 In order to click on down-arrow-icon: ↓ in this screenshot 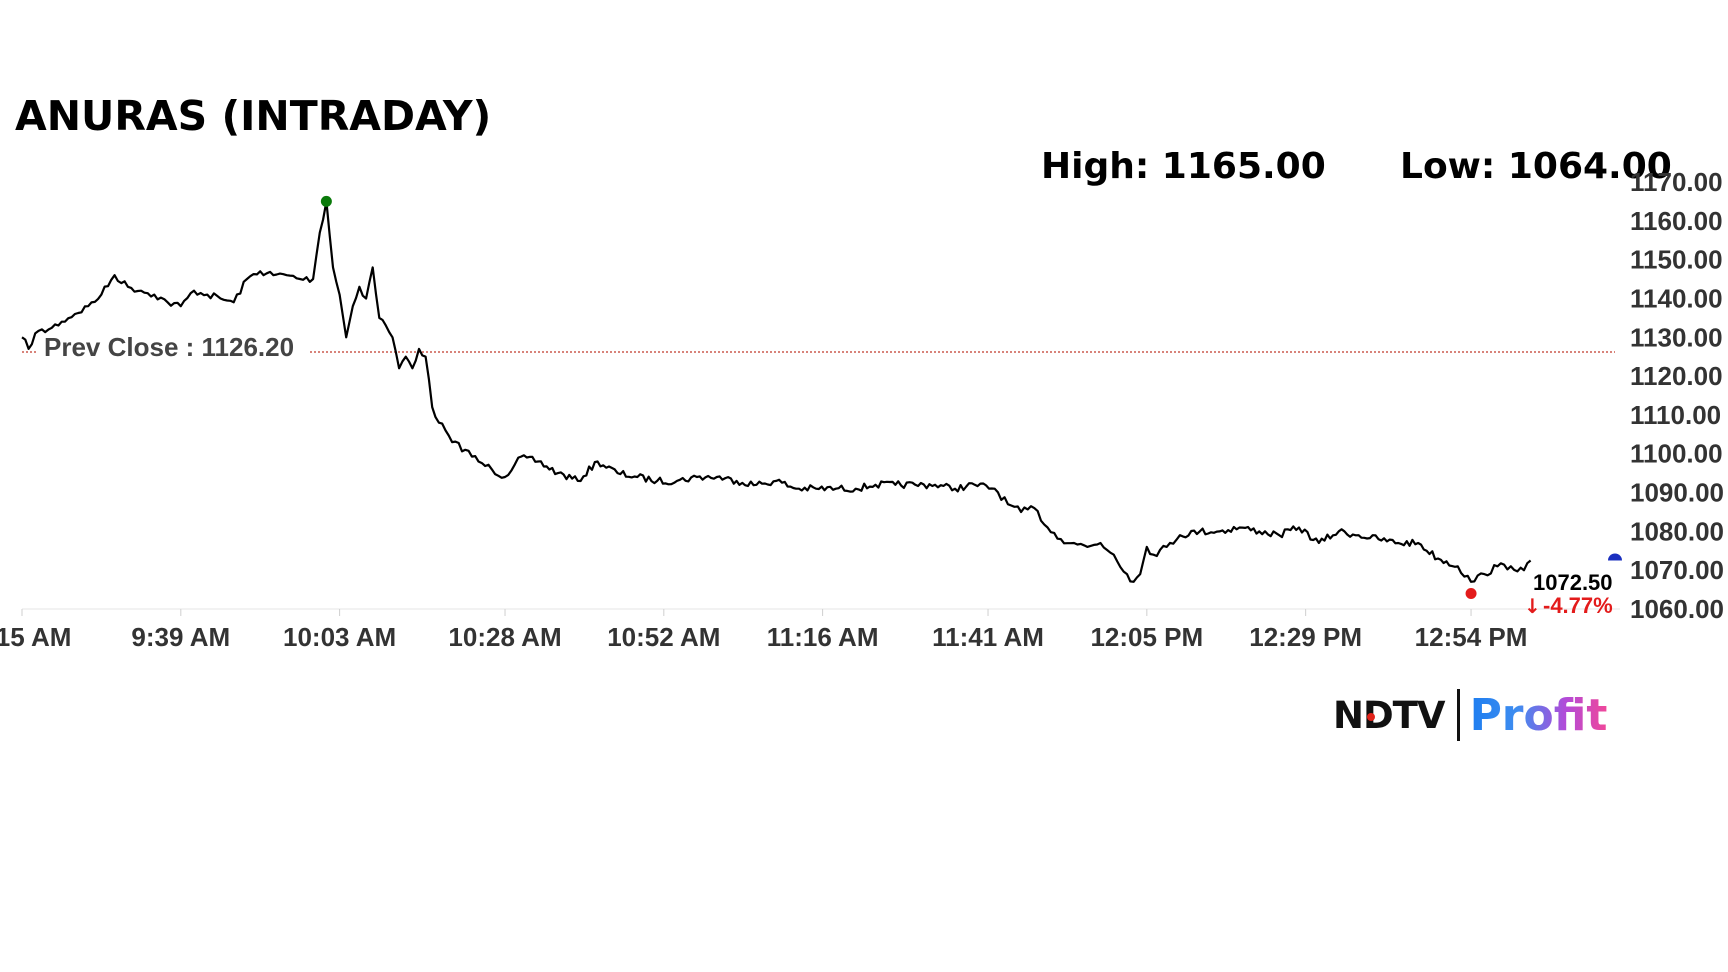, I will do `click(1532, 606)`.